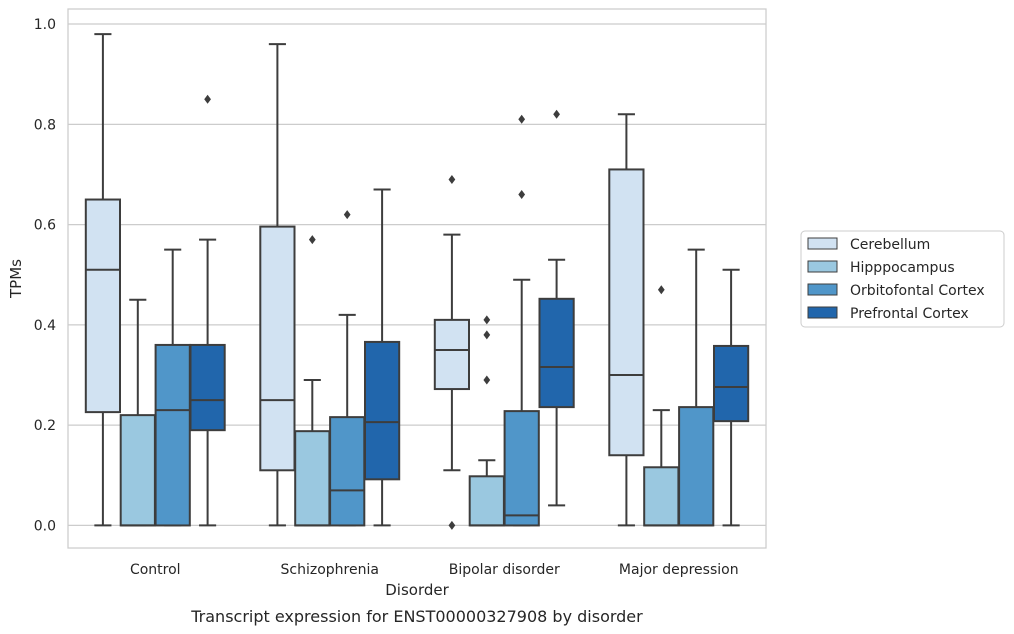 The height and width of the screenshot is (634, 1014). What do you see at coordinates (16, 279) in the screenshot?
I see `y-axis-label: TPMs` at bounding box center [16, 279].